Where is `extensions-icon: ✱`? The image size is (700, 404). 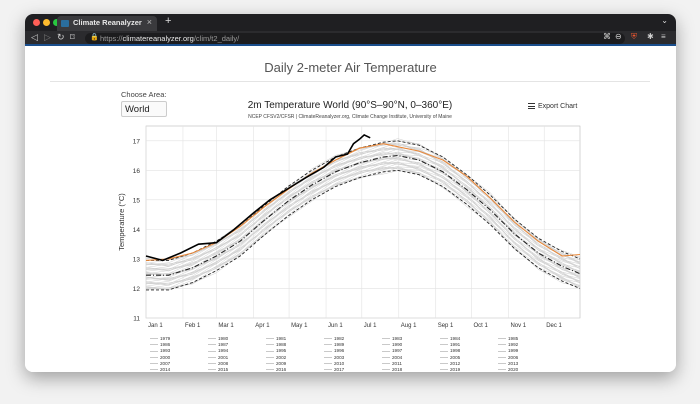 extensions-icon: ✱ is located at coordinates (650, 36).